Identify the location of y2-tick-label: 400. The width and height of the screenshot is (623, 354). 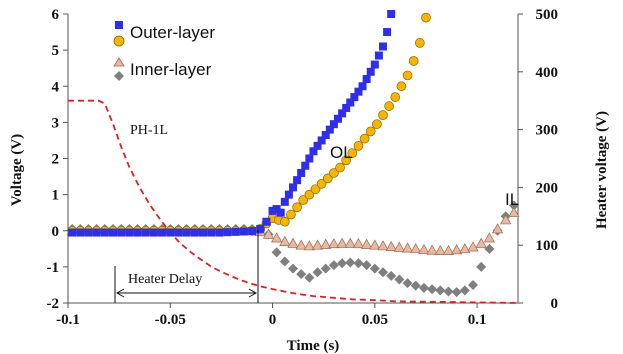
(547, 73).